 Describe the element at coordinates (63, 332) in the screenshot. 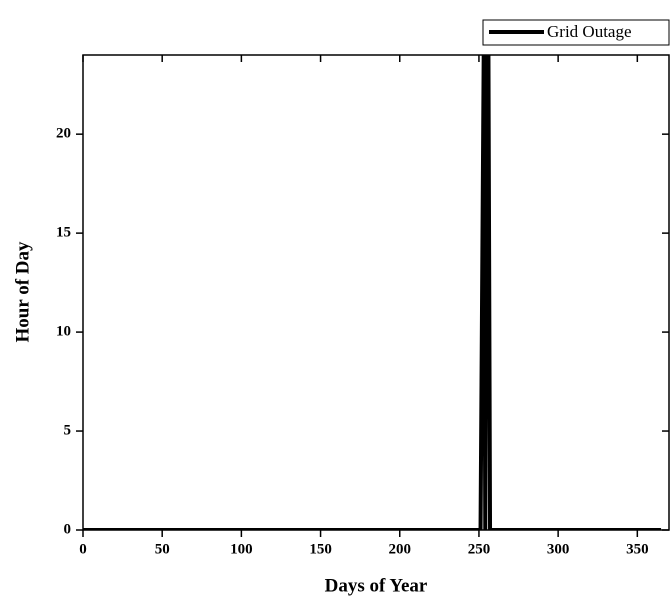

I see `y-tick-label: 10` at that location.